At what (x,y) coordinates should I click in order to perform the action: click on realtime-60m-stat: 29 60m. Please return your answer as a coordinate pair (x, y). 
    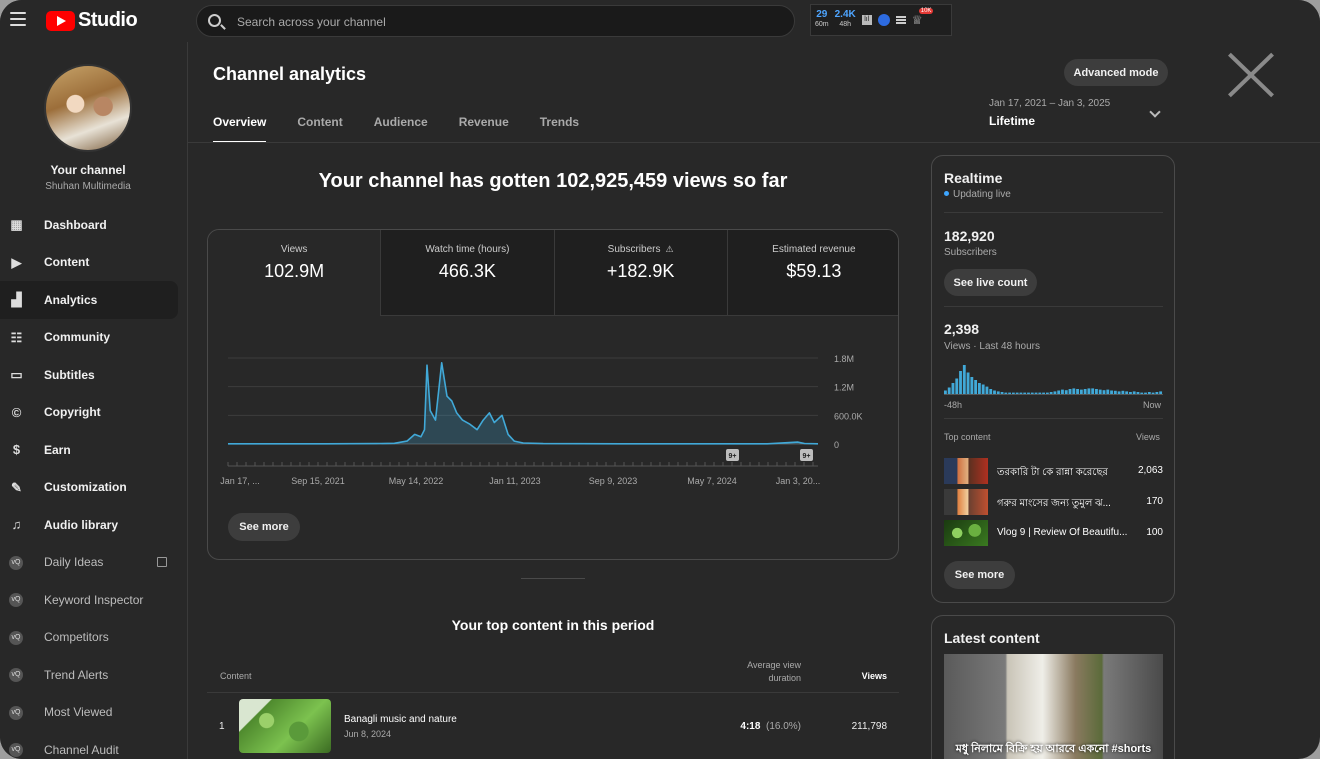
    Looking at the image, I should click on (822, 20).